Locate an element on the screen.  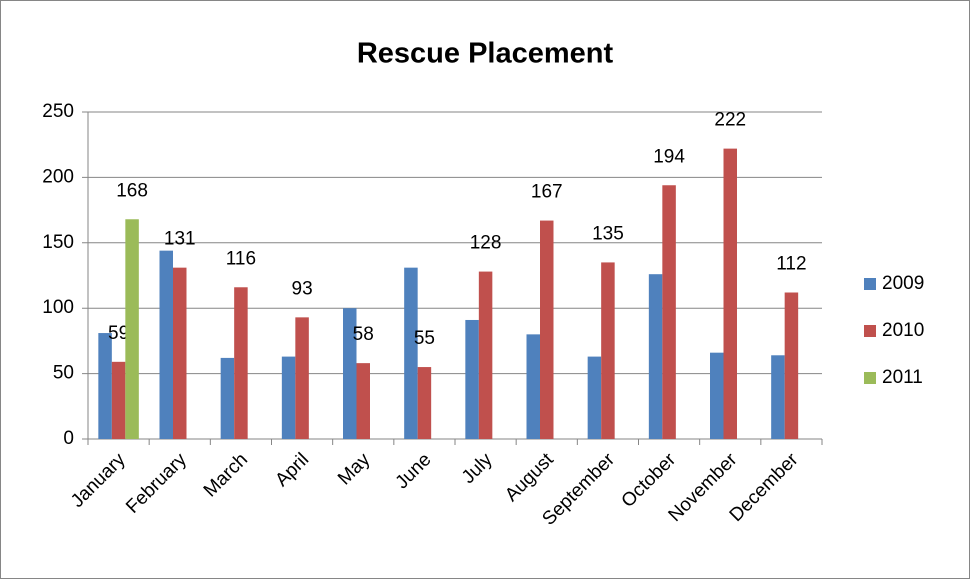
legend-label: 2009 is located at coordinates (903, 283).